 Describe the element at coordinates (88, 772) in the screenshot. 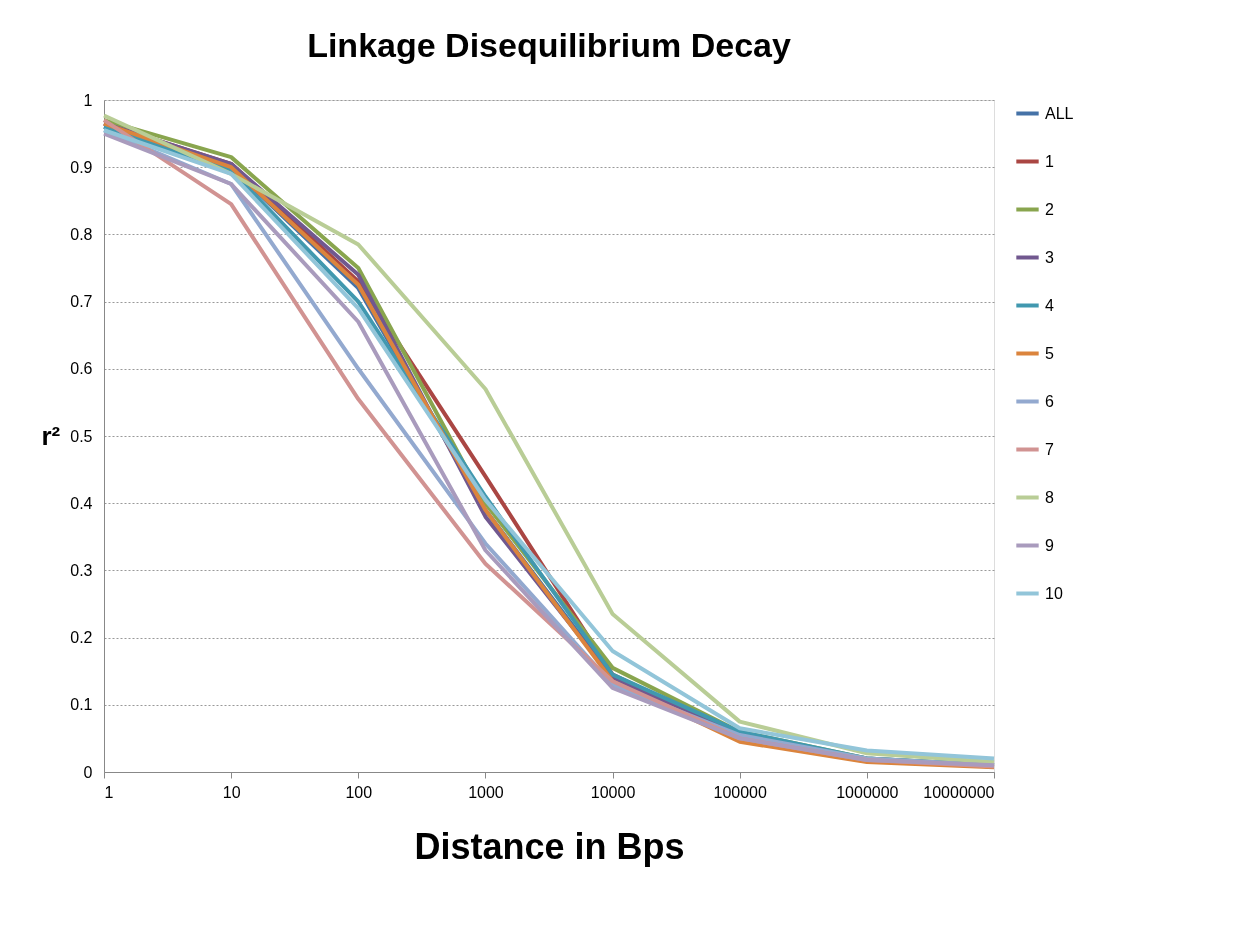

I see `y-tick-label: 0` at that location.